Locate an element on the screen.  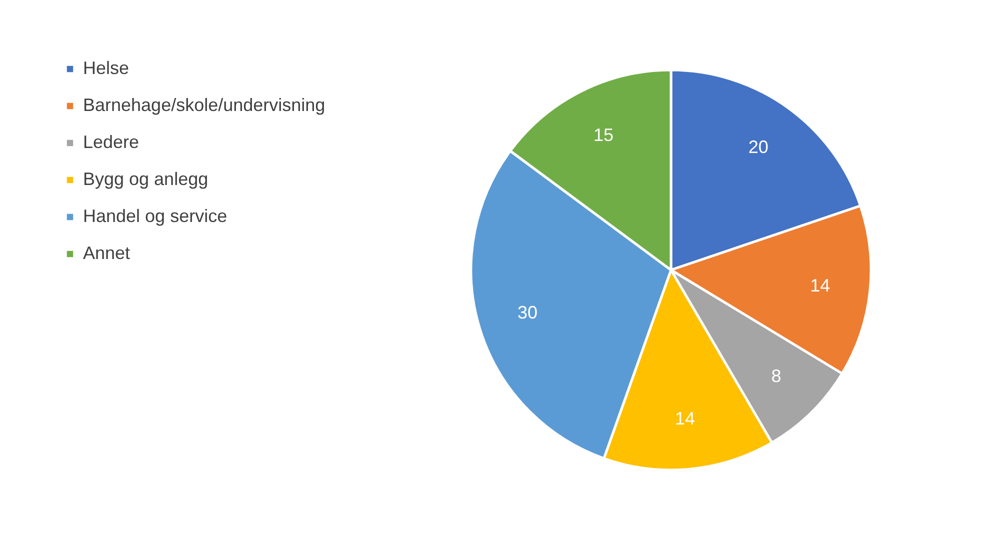
data-label: 8 is located at coordinates (776, 376).